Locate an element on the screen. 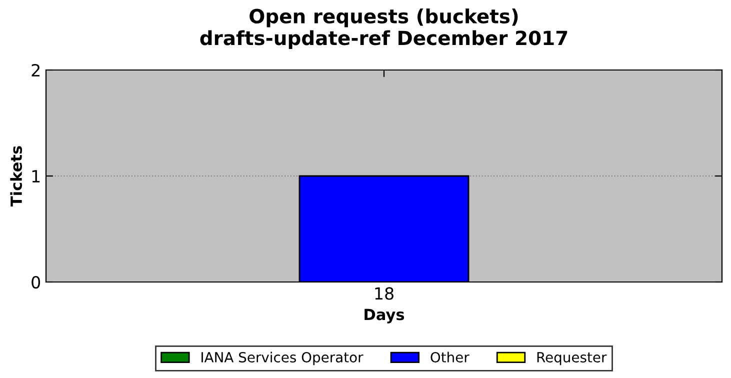 The image size is (731, 378). y-tick-label: 2 is located at coordinates (36, 70).